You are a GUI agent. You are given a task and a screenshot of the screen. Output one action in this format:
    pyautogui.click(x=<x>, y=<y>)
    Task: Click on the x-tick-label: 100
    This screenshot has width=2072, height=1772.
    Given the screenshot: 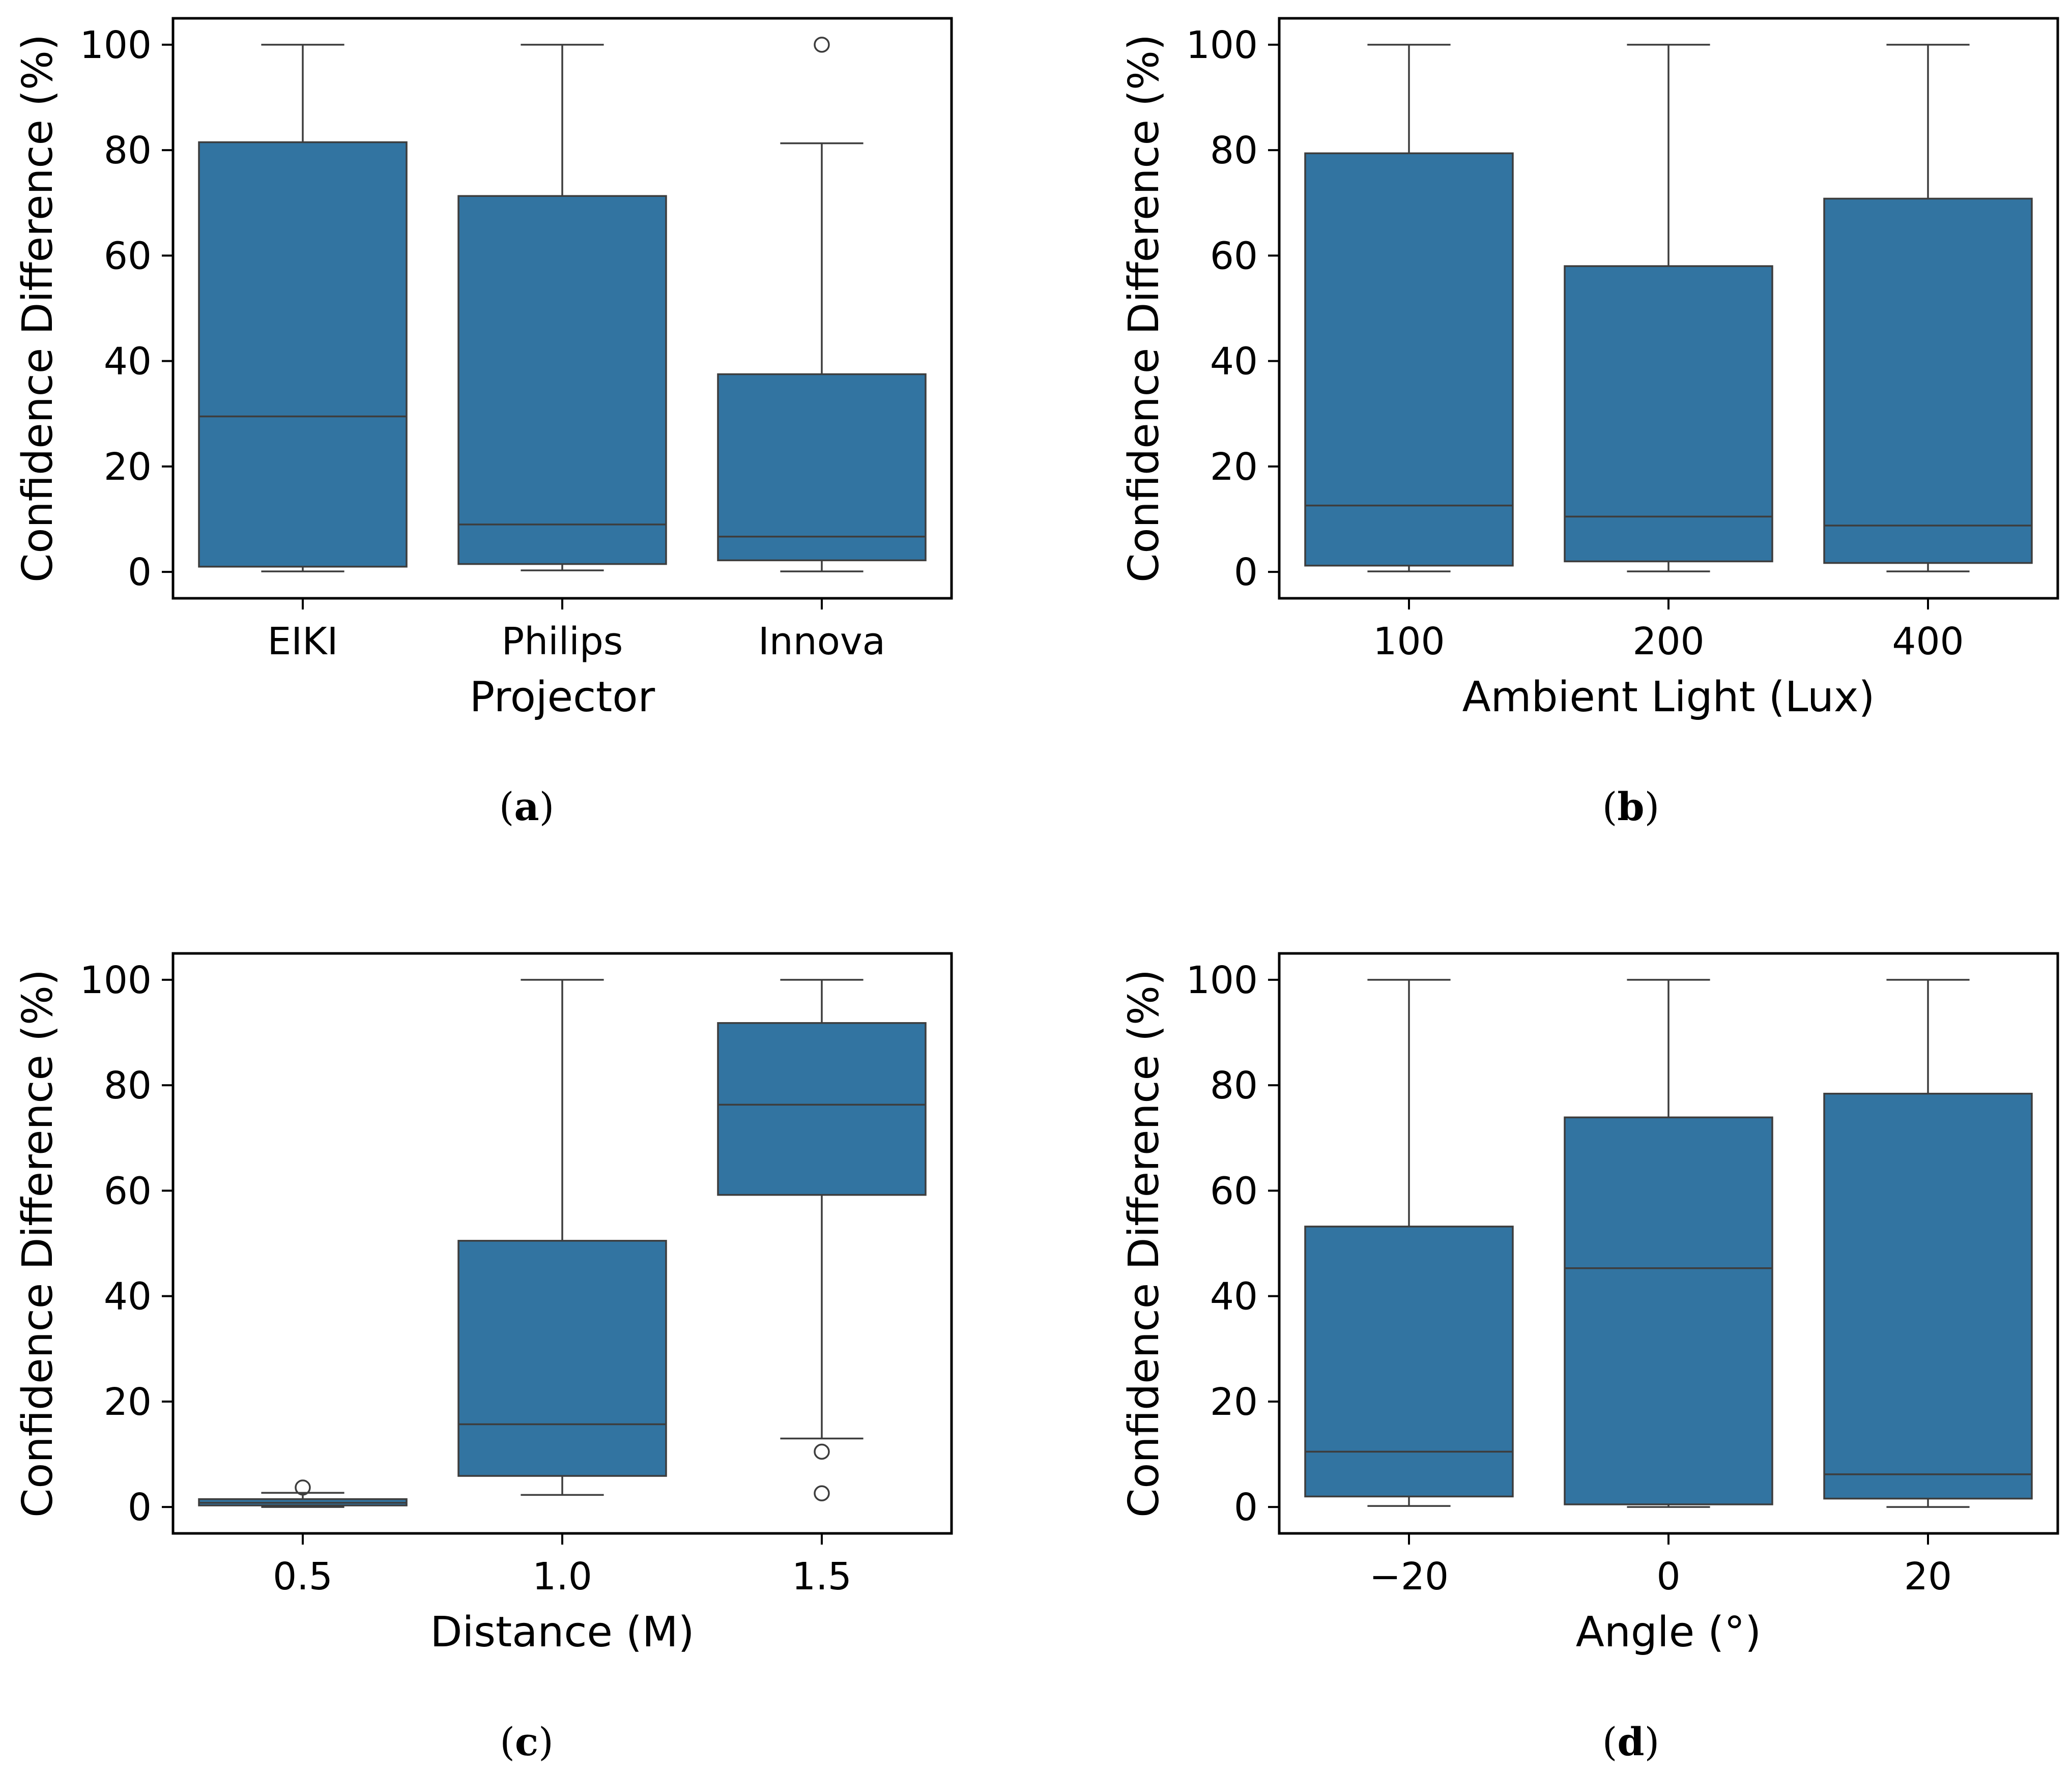 What is the action you would take?
    pyautogui.click(x=1409, y=641)
    